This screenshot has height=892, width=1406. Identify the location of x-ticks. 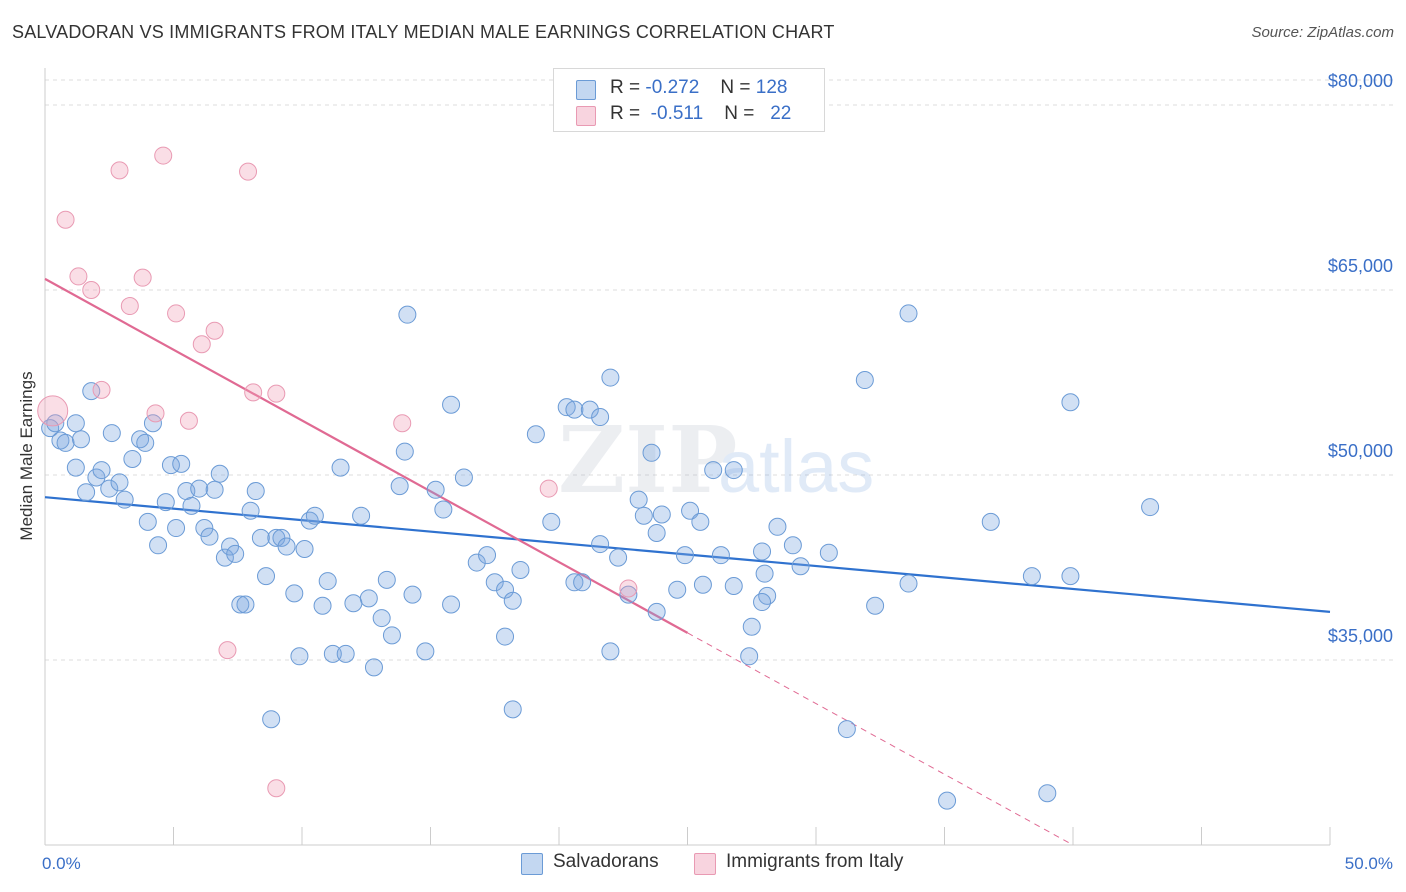
(687, 836).